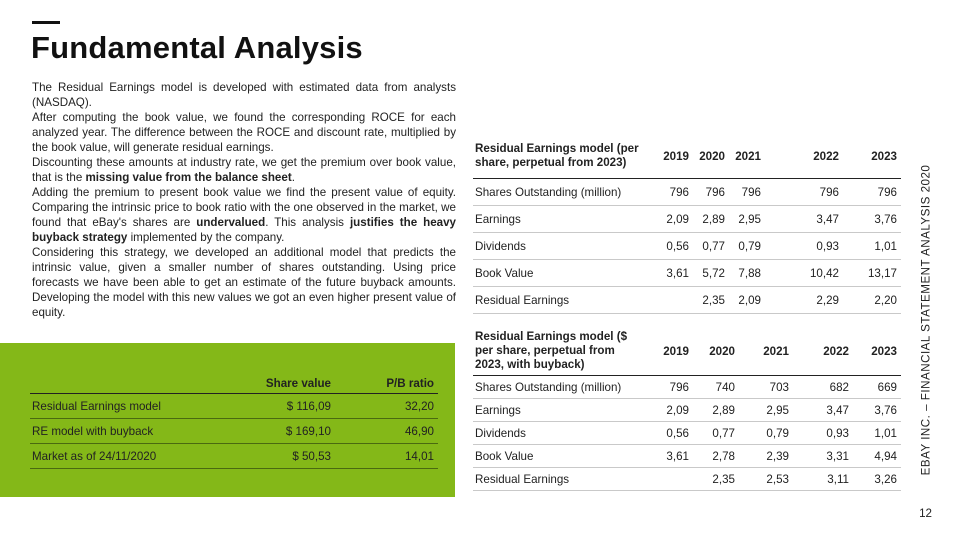  What do you see at coordinates (234, 406) in the screenshot?
I see `table-row: Residual Earnings model $ 116,09 32,20` at bounding box center [234, 406].